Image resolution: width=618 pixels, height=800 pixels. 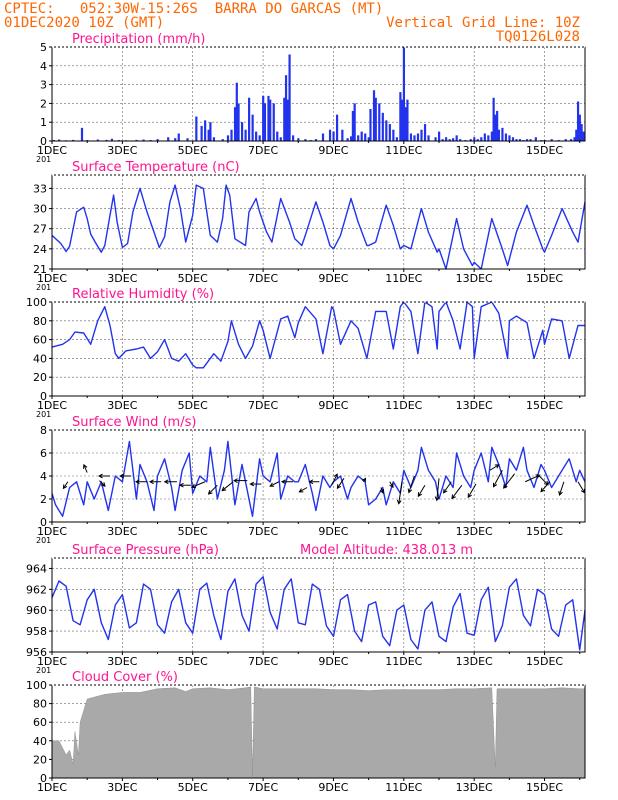 What do you see at coordinates (36, 568) in the screenshot?
I see `y-tick-label: 964` at bounding box center [36, 568].